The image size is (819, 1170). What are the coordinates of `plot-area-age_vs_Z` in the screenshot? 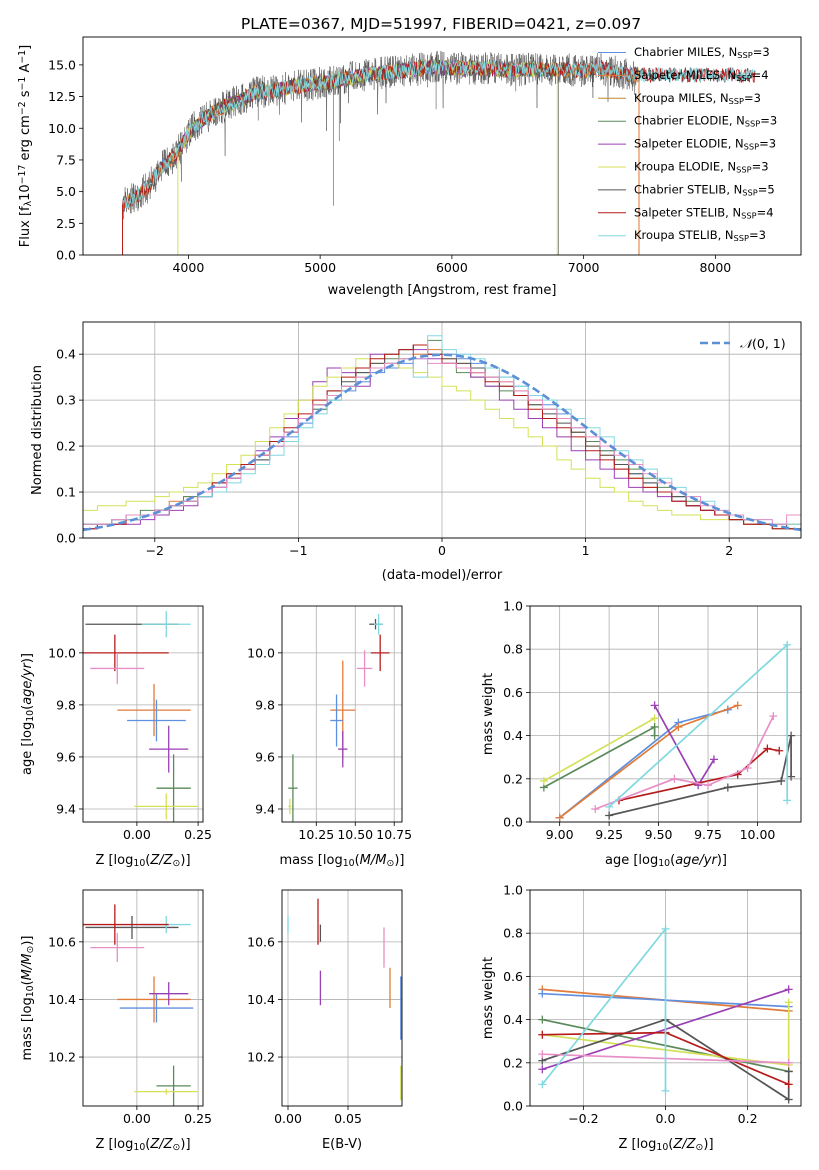 It's located at (141, 716).